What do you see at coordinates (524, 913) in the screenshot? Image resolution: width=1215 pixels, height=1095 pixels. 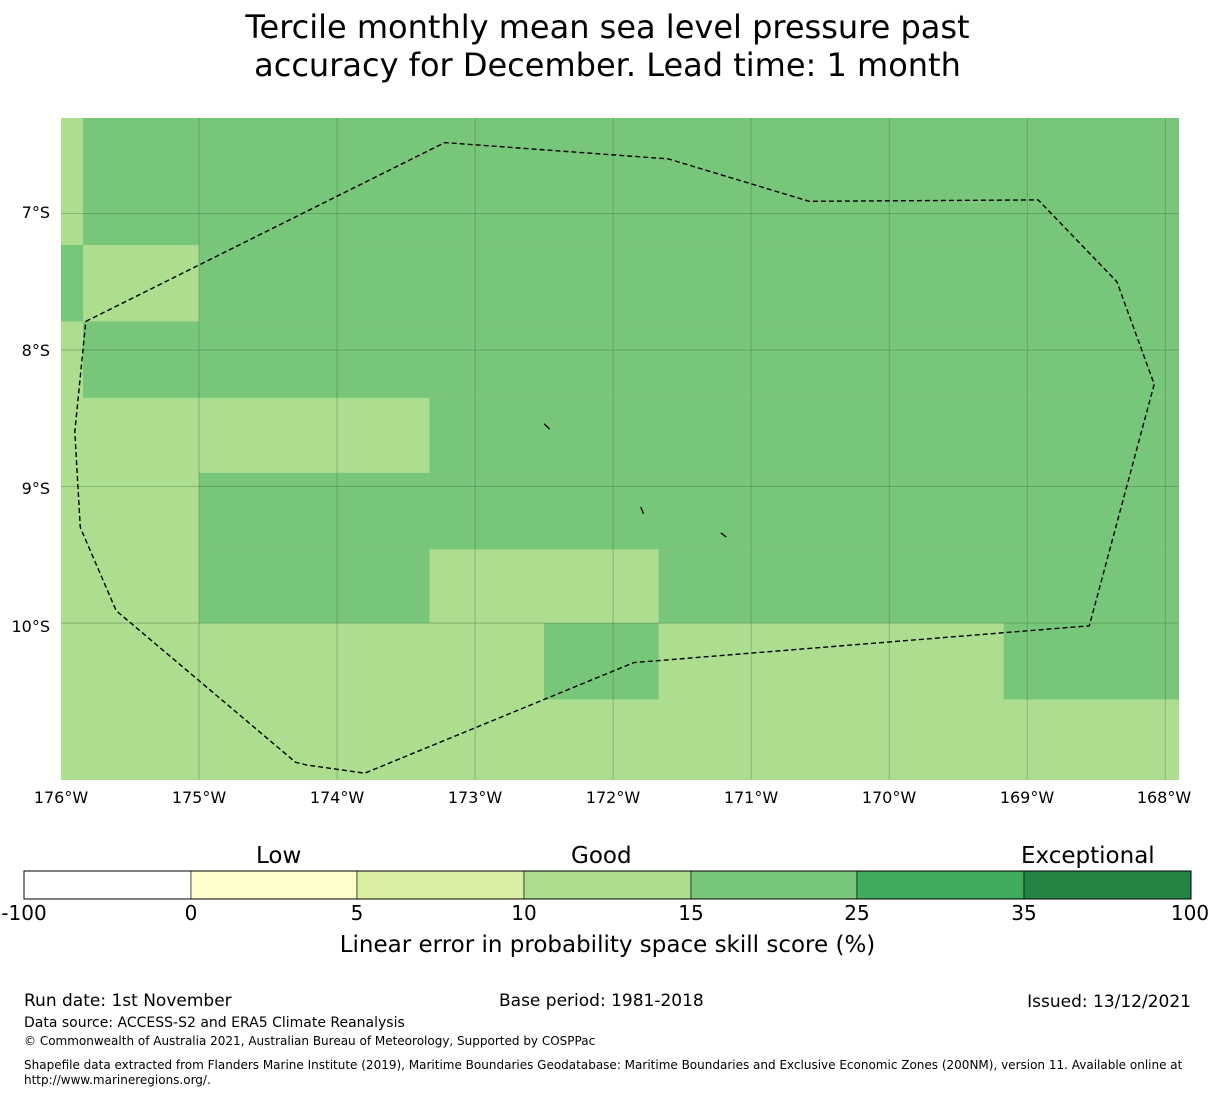 I see `colorbar-tick-label: 10` at bounding box center [524, 913].